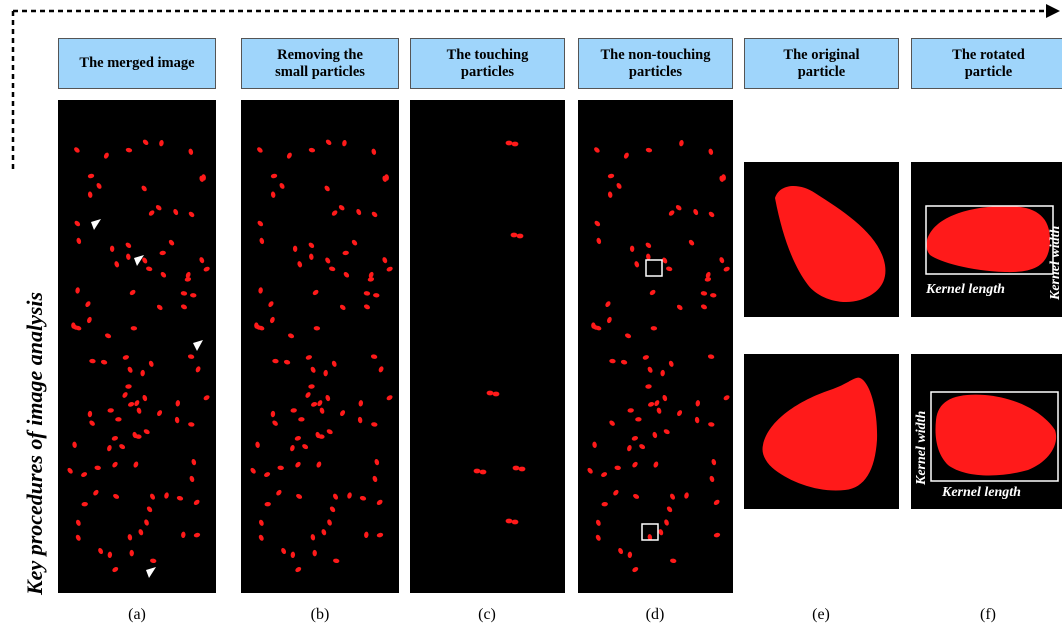 Image resolution: width=1062 pixels, height=633 pixels. I want to click on header-removing: Removing the small particles, so click(320, 63).